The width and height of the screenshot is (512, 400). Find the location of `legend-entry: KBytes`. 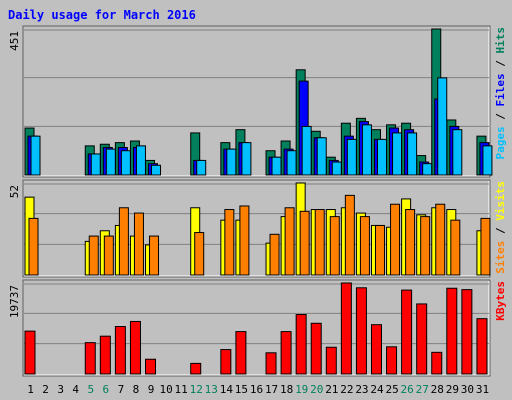

legend-entry: KBytes is located at coordinates (500, 301).